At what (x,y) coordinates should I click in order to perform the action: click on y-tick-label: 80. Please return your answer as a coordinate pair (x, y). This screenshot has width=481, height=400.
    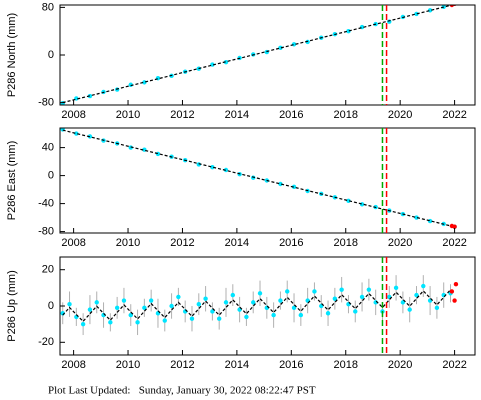
    Looking at the image, I should click on (48, 7).